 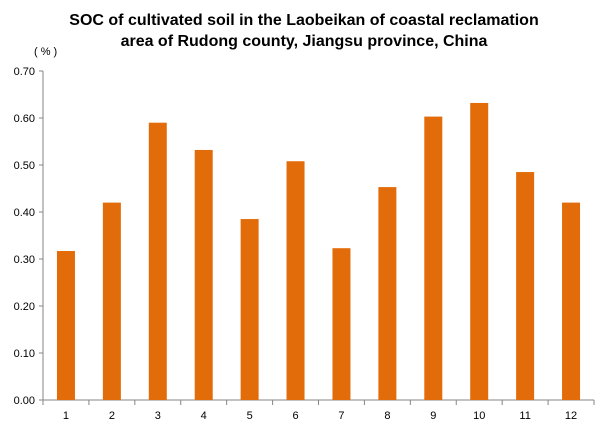 What do you see at coordinates (24, 119) in the screenshot?
I see `y-tick-label: 0.60` at bounding box center [24, 119].